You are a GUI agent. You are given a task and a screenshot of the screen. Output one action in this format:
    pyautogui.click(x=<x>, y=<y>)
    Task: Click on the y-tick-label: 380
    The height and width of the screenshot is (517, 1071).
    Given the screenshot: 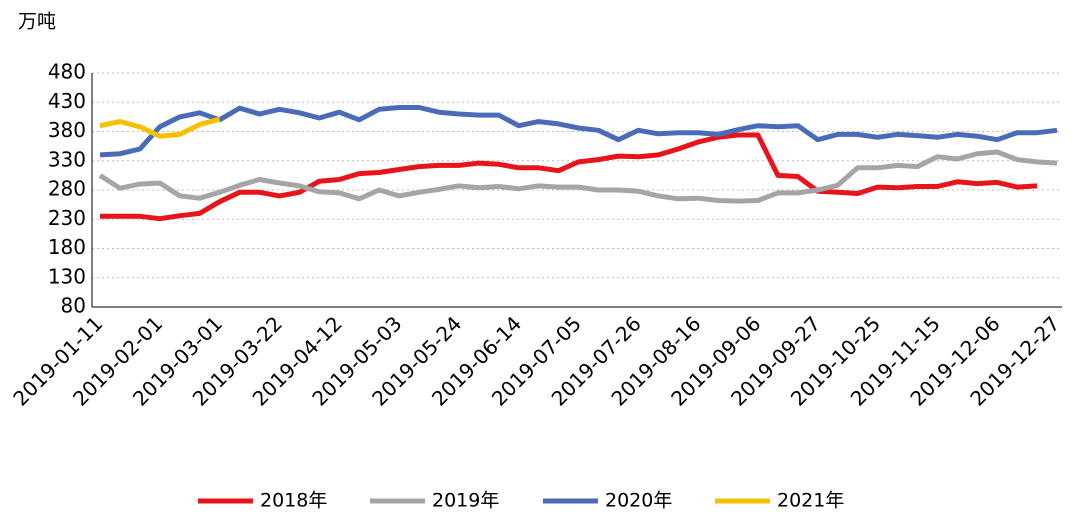 What is the action you would take?
    pyautogui.click(x=67, y=130)
    